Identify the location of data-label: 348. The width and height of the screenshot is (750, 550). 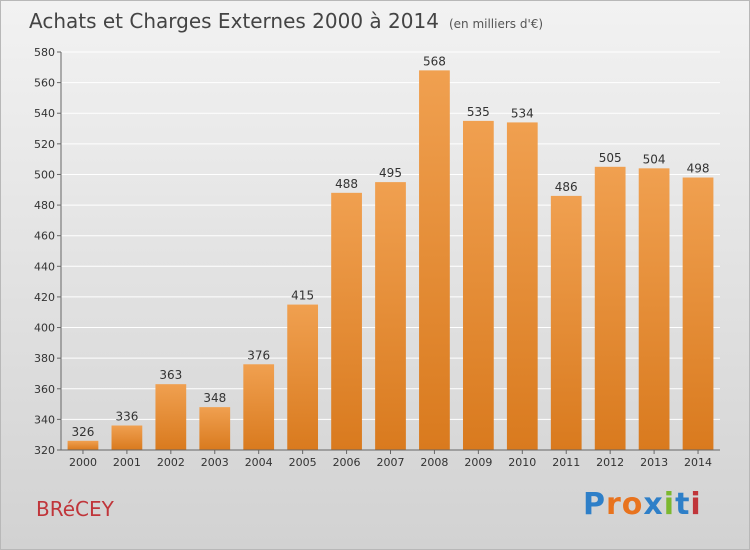
(214, 398).